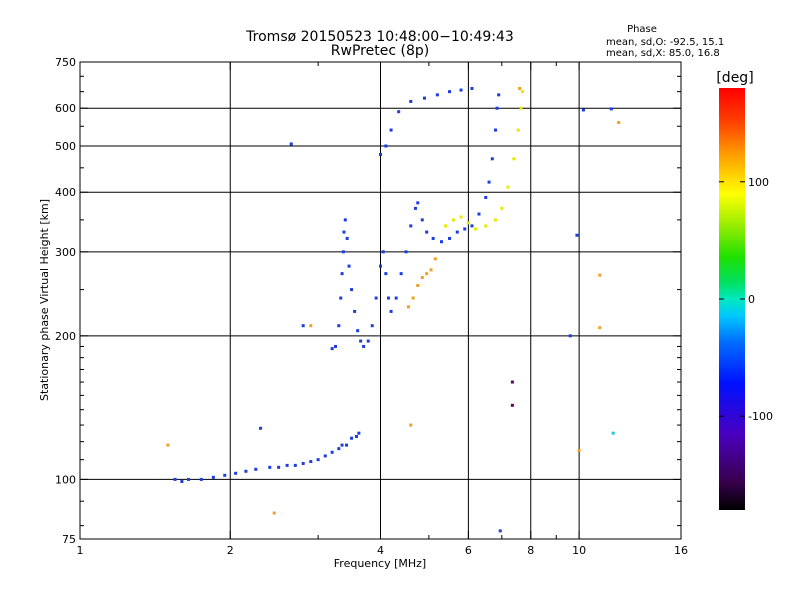 The image size is (800, 600). What do you see at coordinates (65, 336) in the screenshot?
I see `y-tick-label: 200` at bounding box center [65, 336].